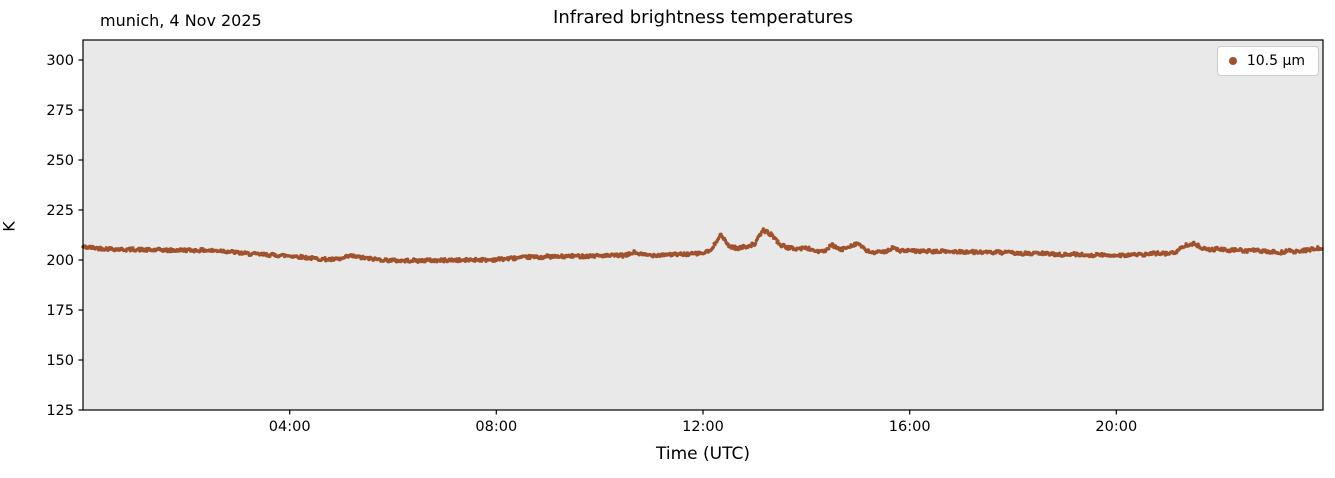 This screenshot has width=1335, height=478. I want to click on svg-text: 275, so click(60, 111).